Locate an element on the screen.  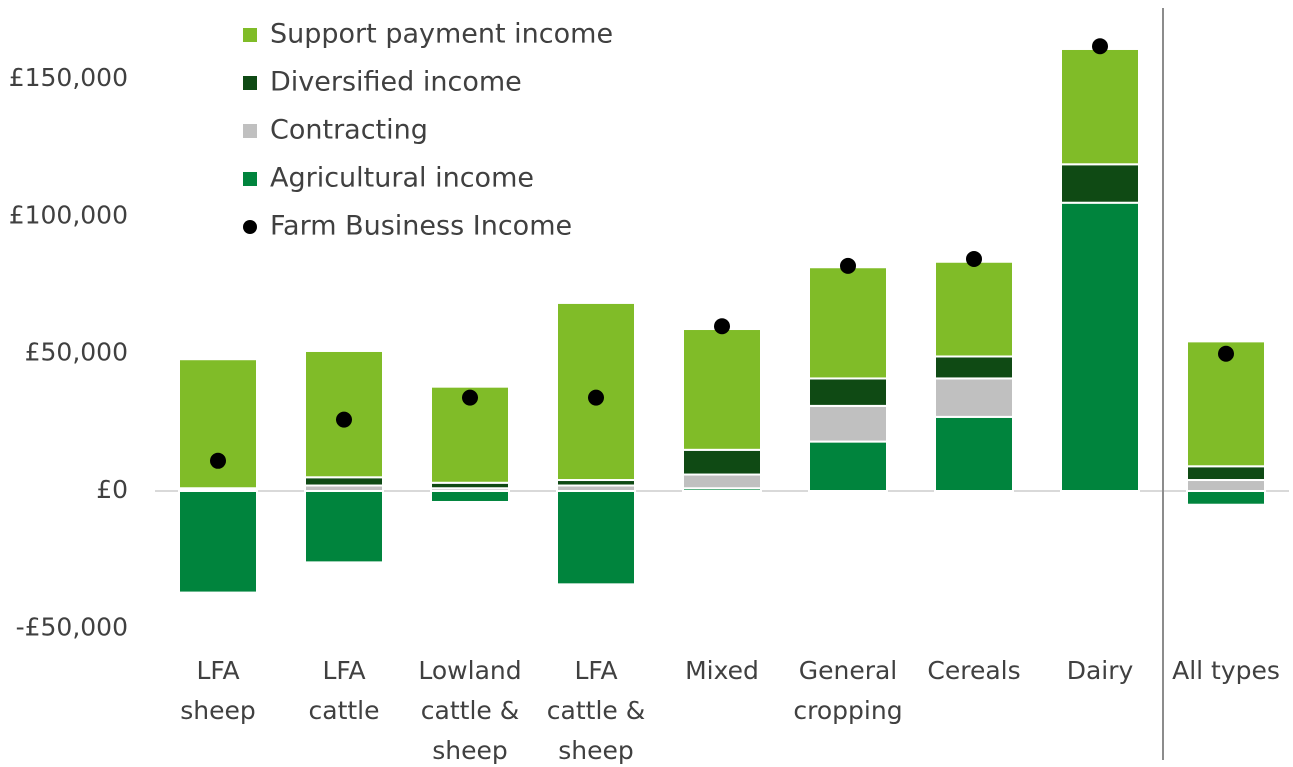
y-tick-label: £150,000 is located at coordinates (68, 77).